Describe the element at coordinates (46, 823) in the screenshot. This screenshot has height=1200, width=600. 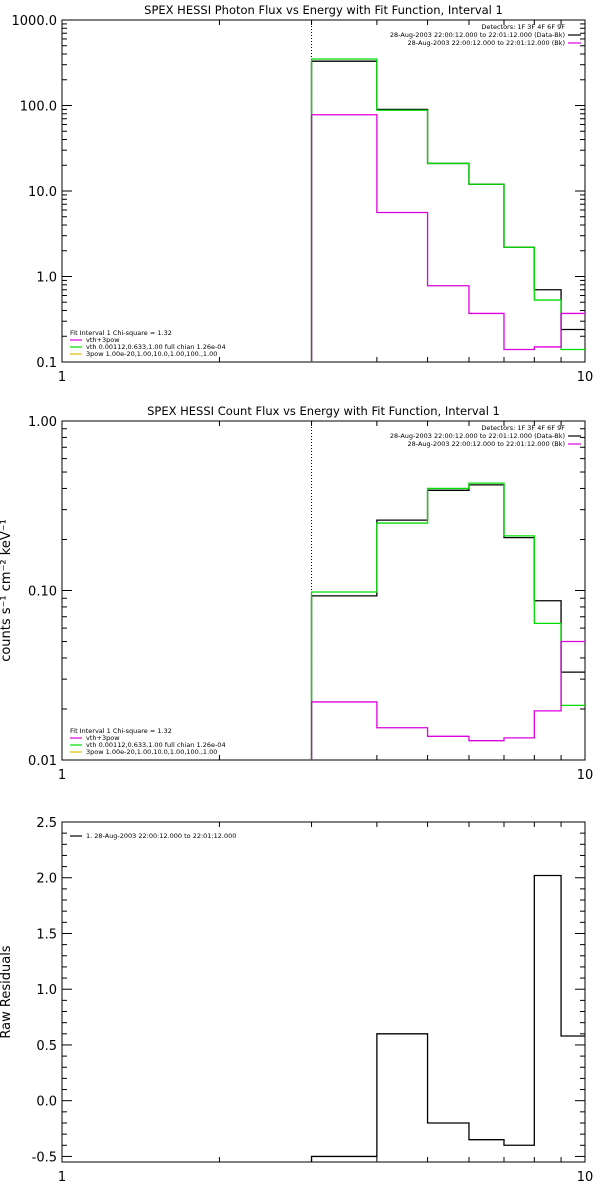
I see `y-tick-label: 2.5` at that location.